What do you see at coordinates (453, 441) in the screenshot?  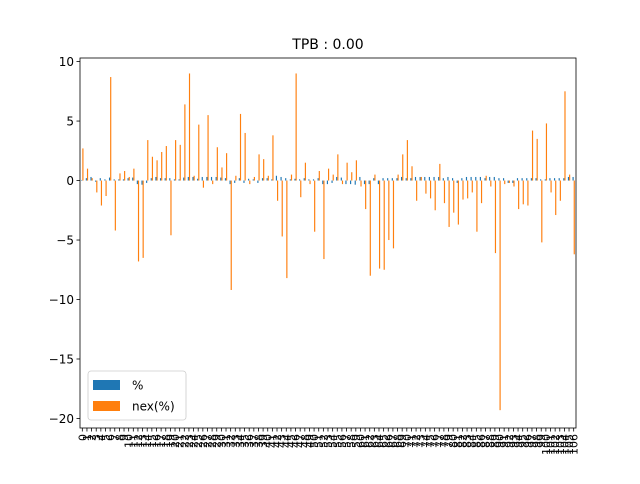 I see `x-tick-label: 80` at bounding box center [453, 441].